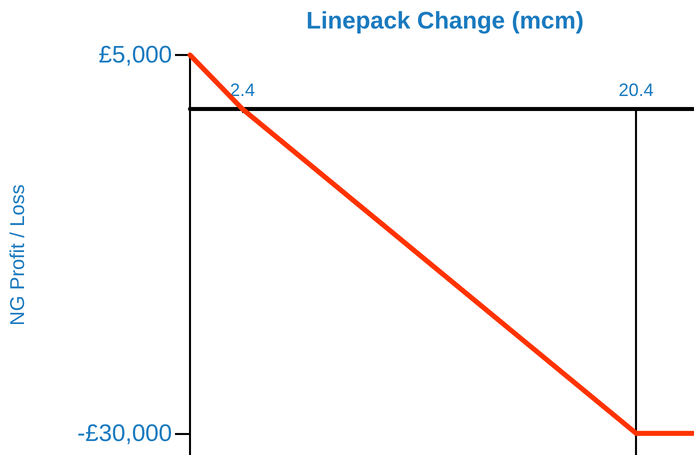  I want to click on x-tick-label: 2.4, so click(243, 90).